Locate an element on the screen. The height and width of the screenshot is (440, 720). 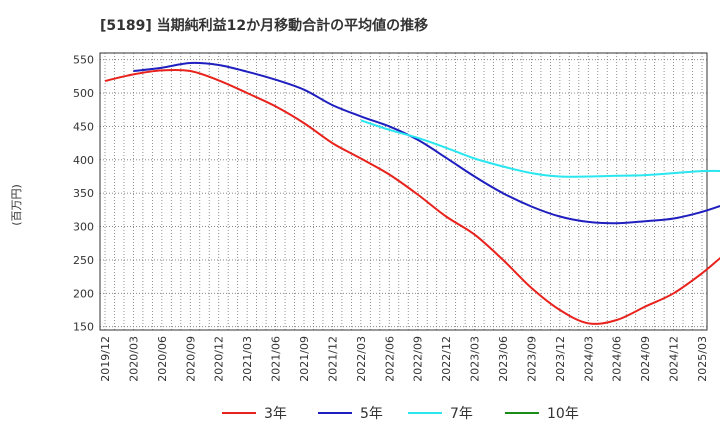
x-tick-label: 2020/09 is located at coordinates (190, 359).